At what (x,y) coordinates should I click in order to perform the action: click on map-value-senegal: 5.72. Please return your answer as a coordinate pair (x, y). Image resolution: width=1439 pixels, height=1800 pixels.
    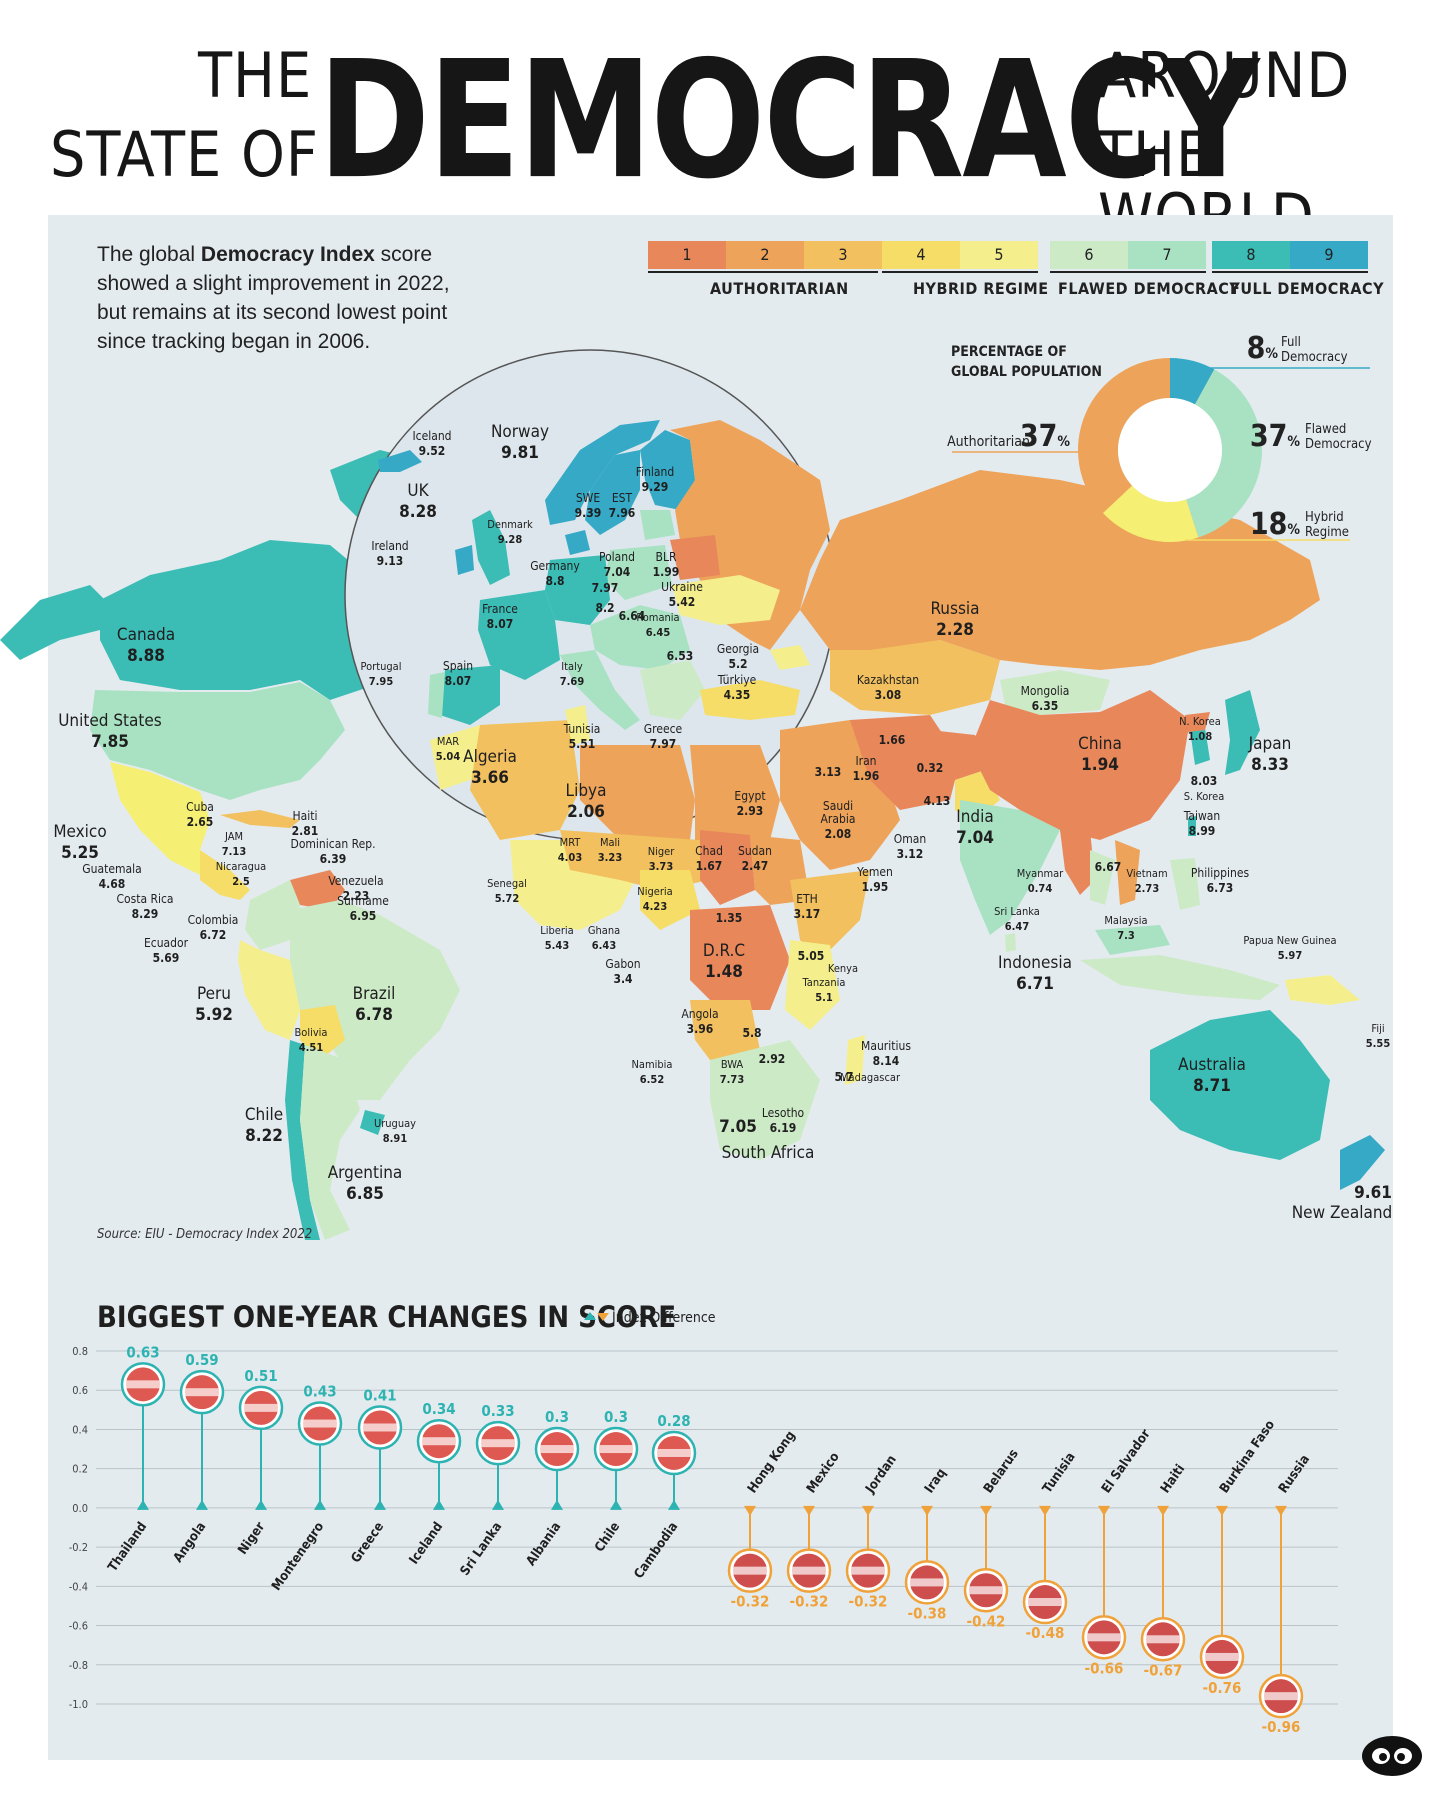
    Looking at the image, I should click on (507, 898).